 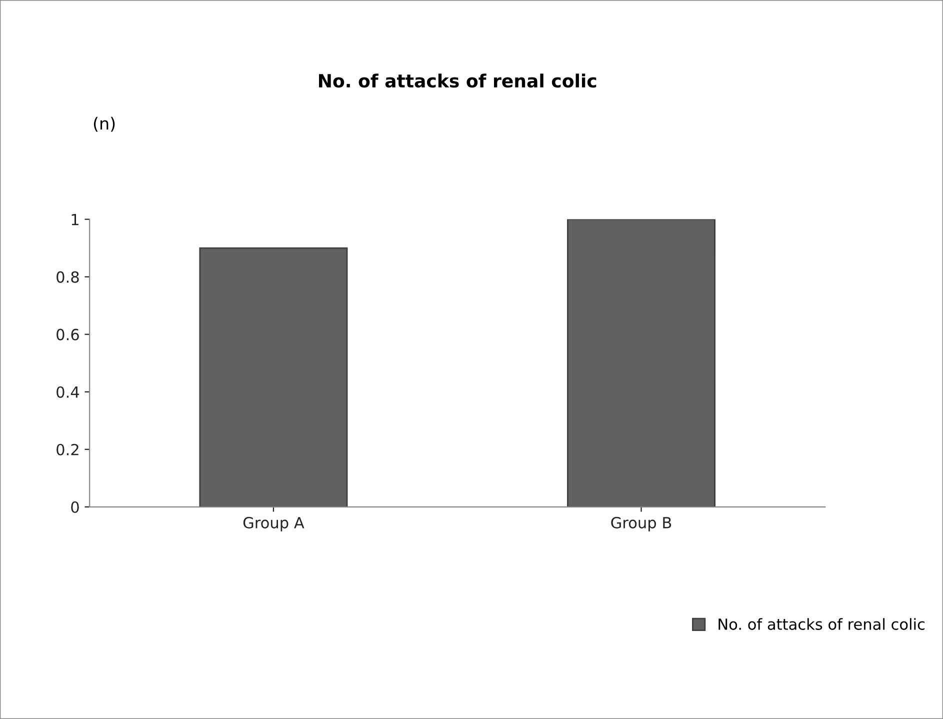 What do you see at coordinates (457, 81) in the screenshot?
I see `chart-title: No. of attacks of renal colic` at bounding box center [457, 81].